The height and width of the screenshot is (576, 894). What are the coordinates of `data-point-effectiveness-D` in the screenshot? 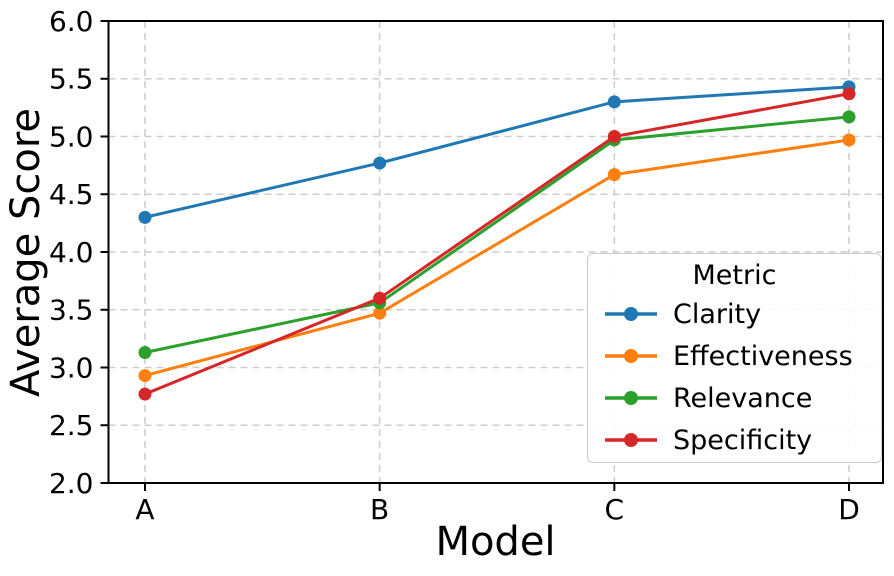 It's located at (849, 140).